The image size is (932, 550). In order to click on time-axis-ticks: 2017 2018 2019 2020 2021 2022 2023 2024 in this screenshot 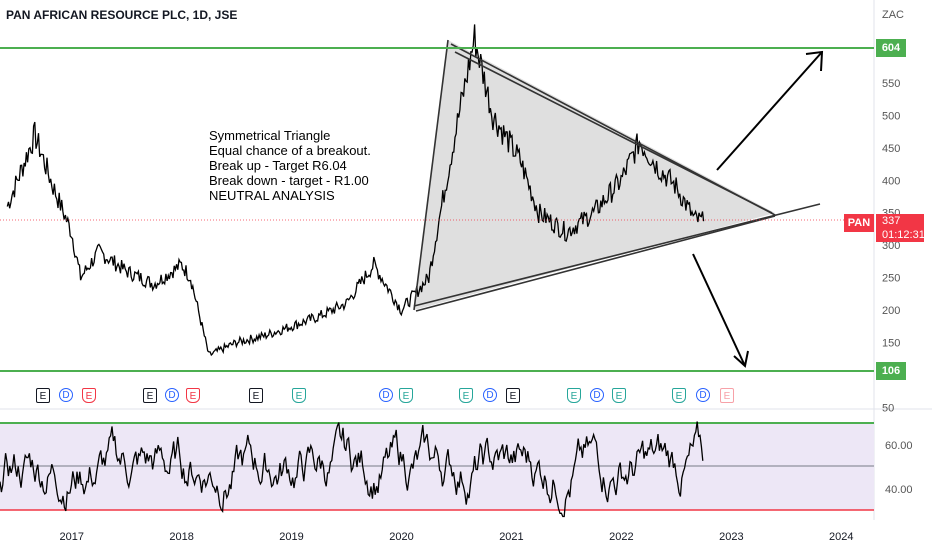, I will do `click(457, 537)`.